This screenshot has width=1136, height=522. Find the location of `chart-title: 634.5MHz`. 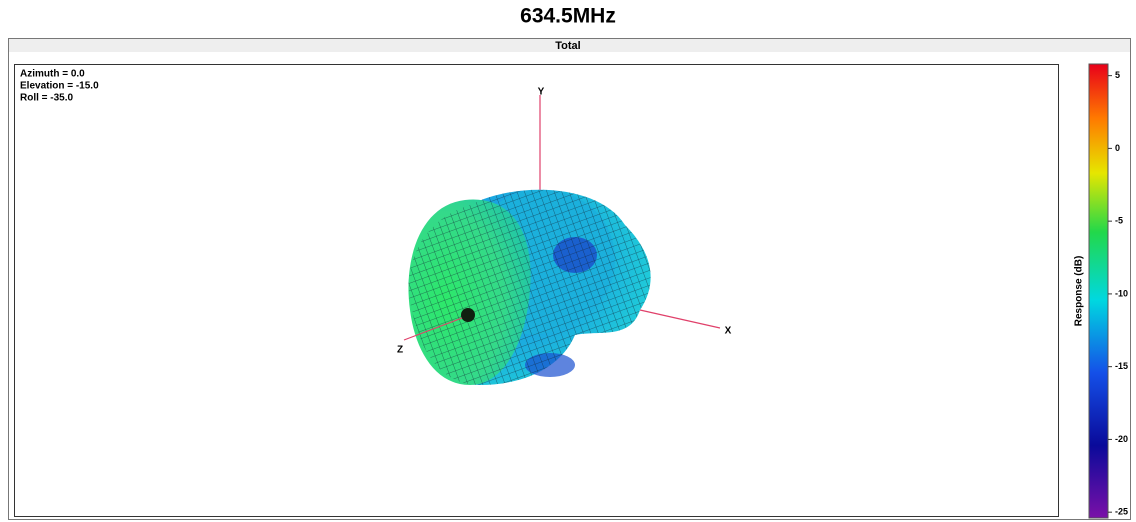

chart-title: 634.5MHz is located at coordinates (568, 16).